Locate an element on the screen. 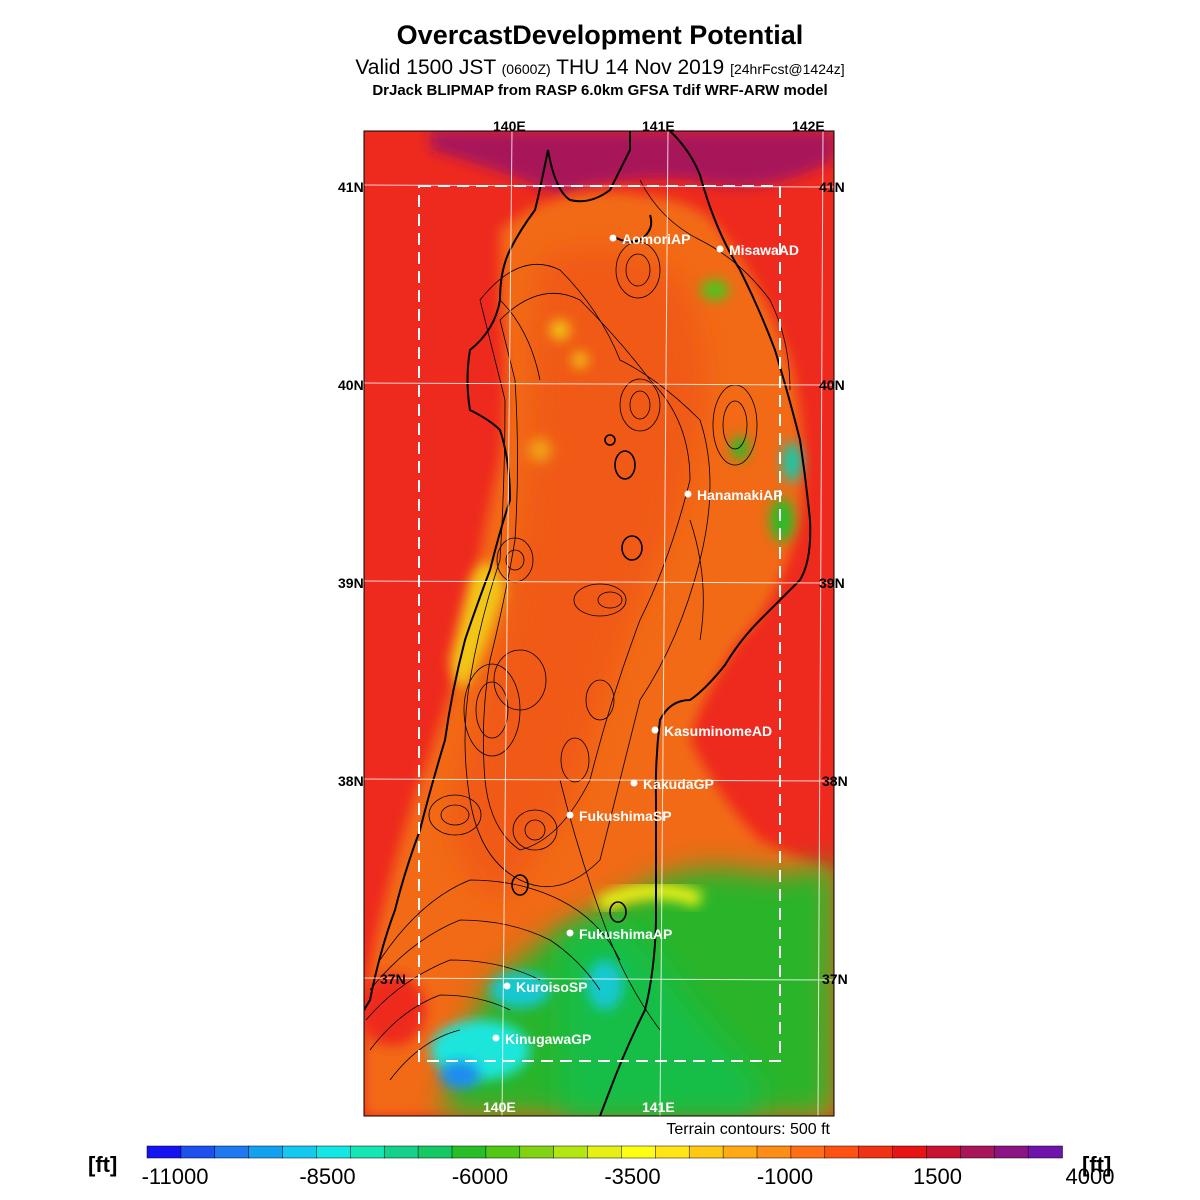  color-scale-swatches is located at coordinates (604, 1152).